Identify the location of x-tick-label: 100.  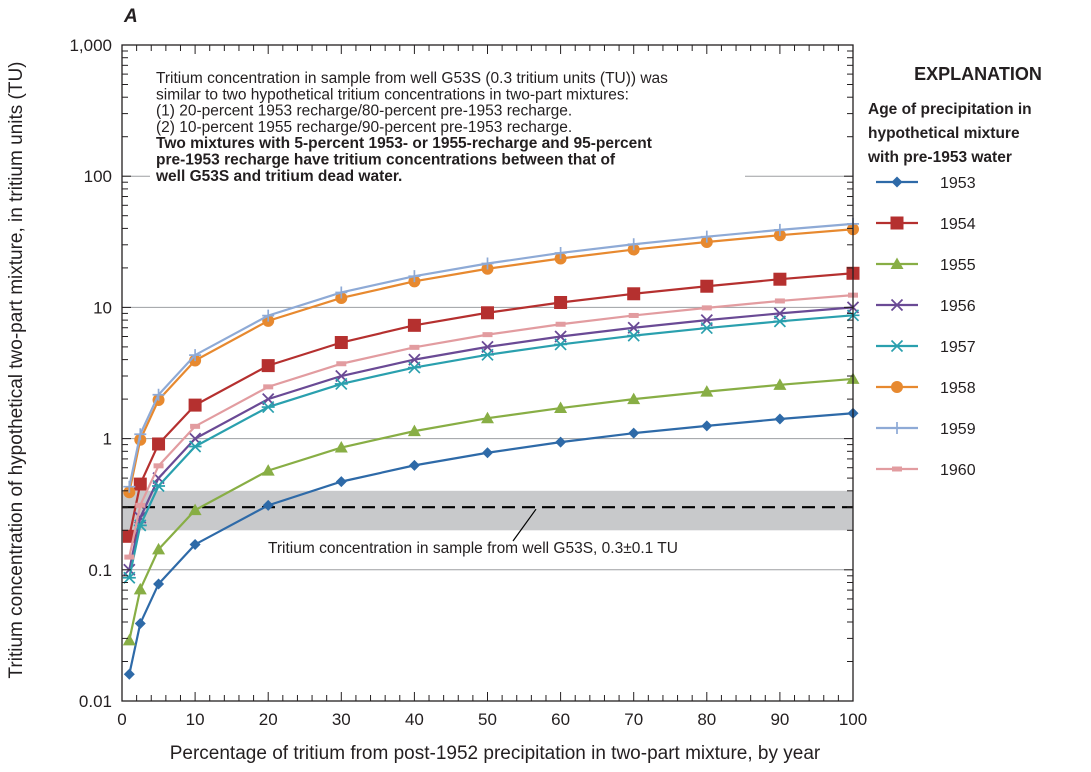
(853, 719).